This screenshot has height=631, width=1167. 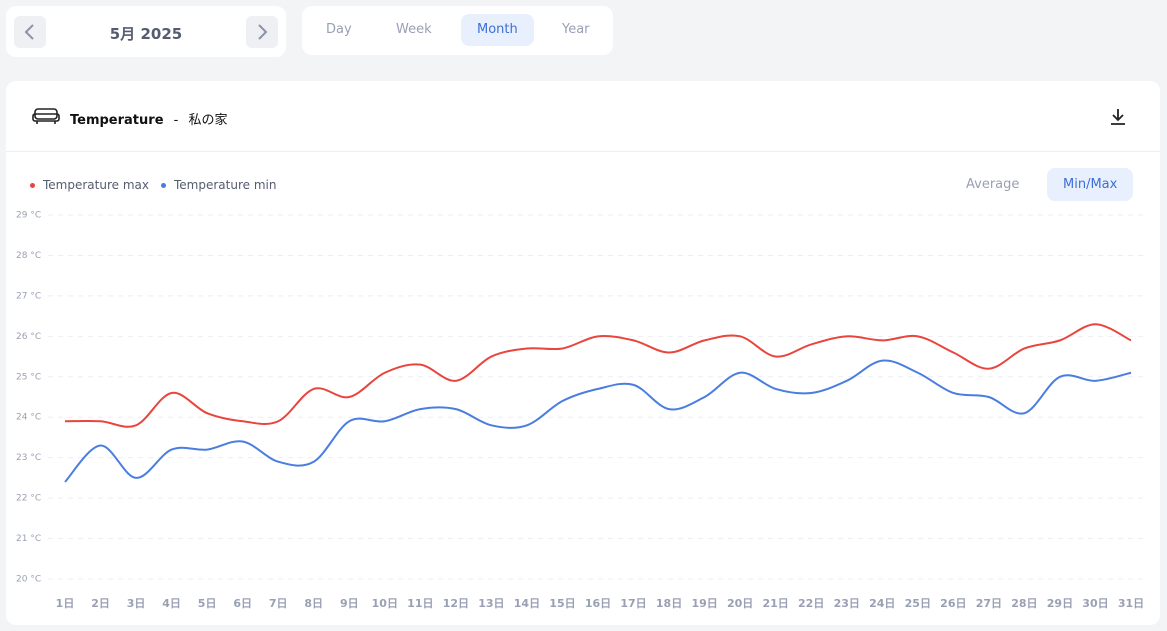 I want to click on range-tab: Week, so click(x=414, y=29).